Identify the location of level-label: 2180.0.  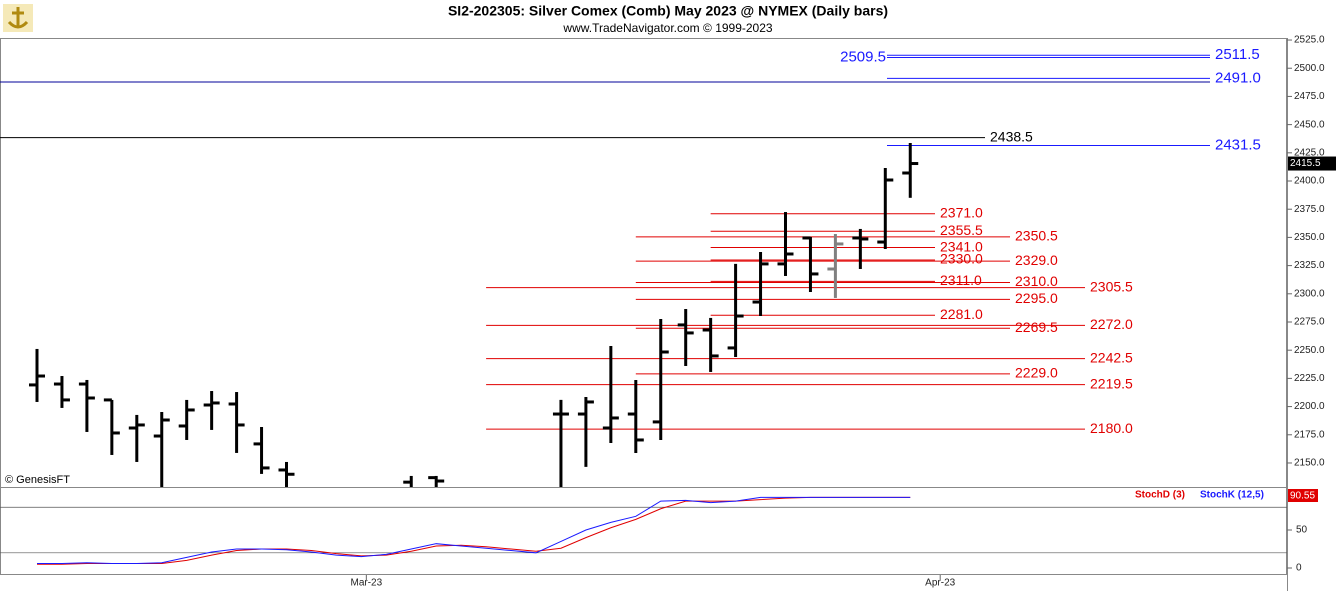
(1111, 428).